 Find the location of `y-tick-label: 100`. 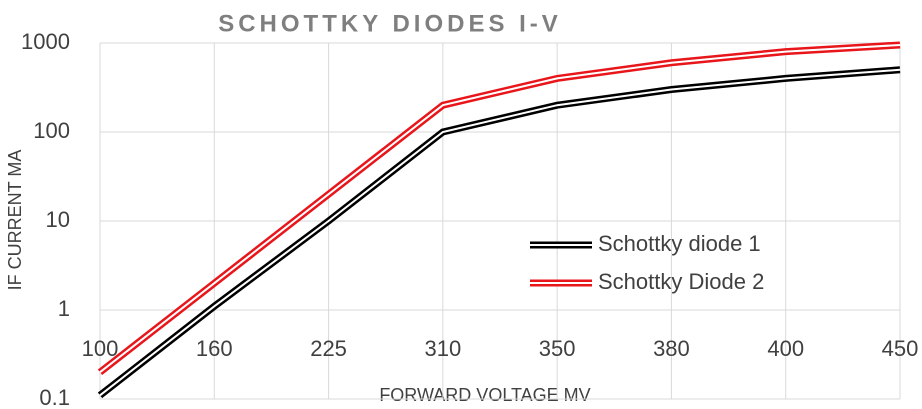

y-tick-label: 100 is located at coordinates (51, 130).